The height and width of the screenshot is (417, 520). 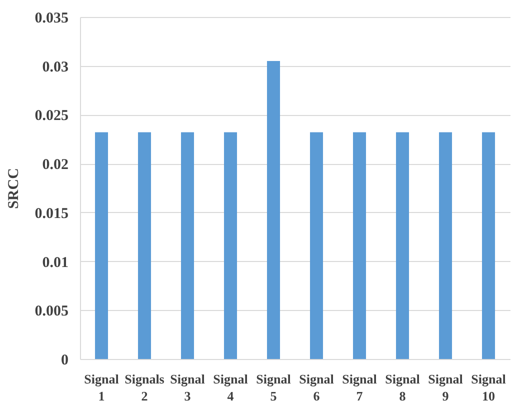 I want to click on x-tick-label: Signal 6, so click(x=316, y=388).